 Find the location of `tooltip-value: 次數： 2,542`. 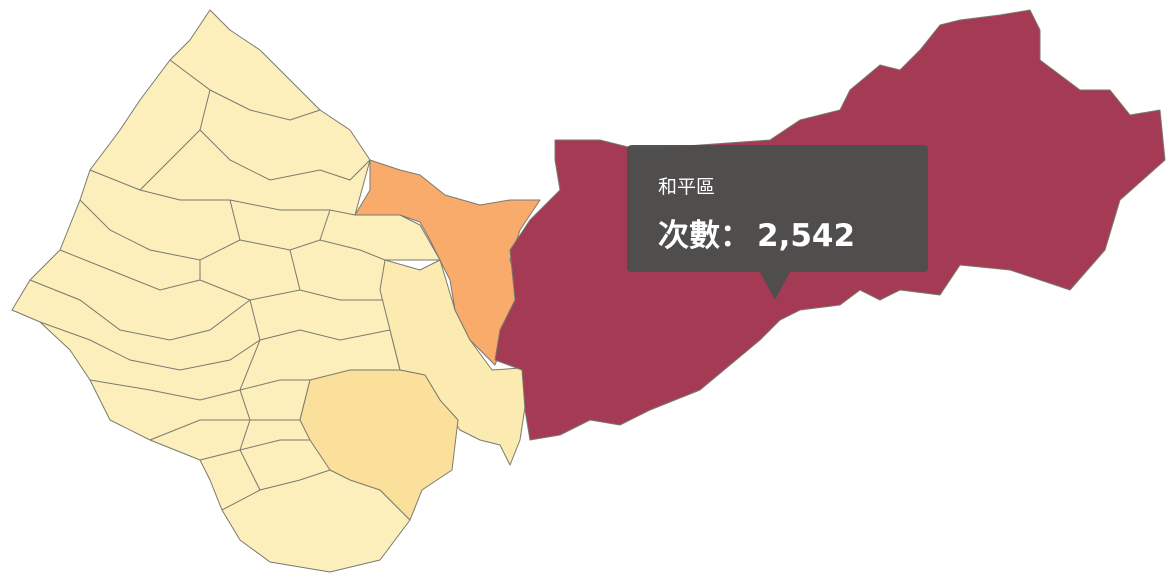

tooltip-value: 次數： 2,542 is located at coordinates (756, 236).